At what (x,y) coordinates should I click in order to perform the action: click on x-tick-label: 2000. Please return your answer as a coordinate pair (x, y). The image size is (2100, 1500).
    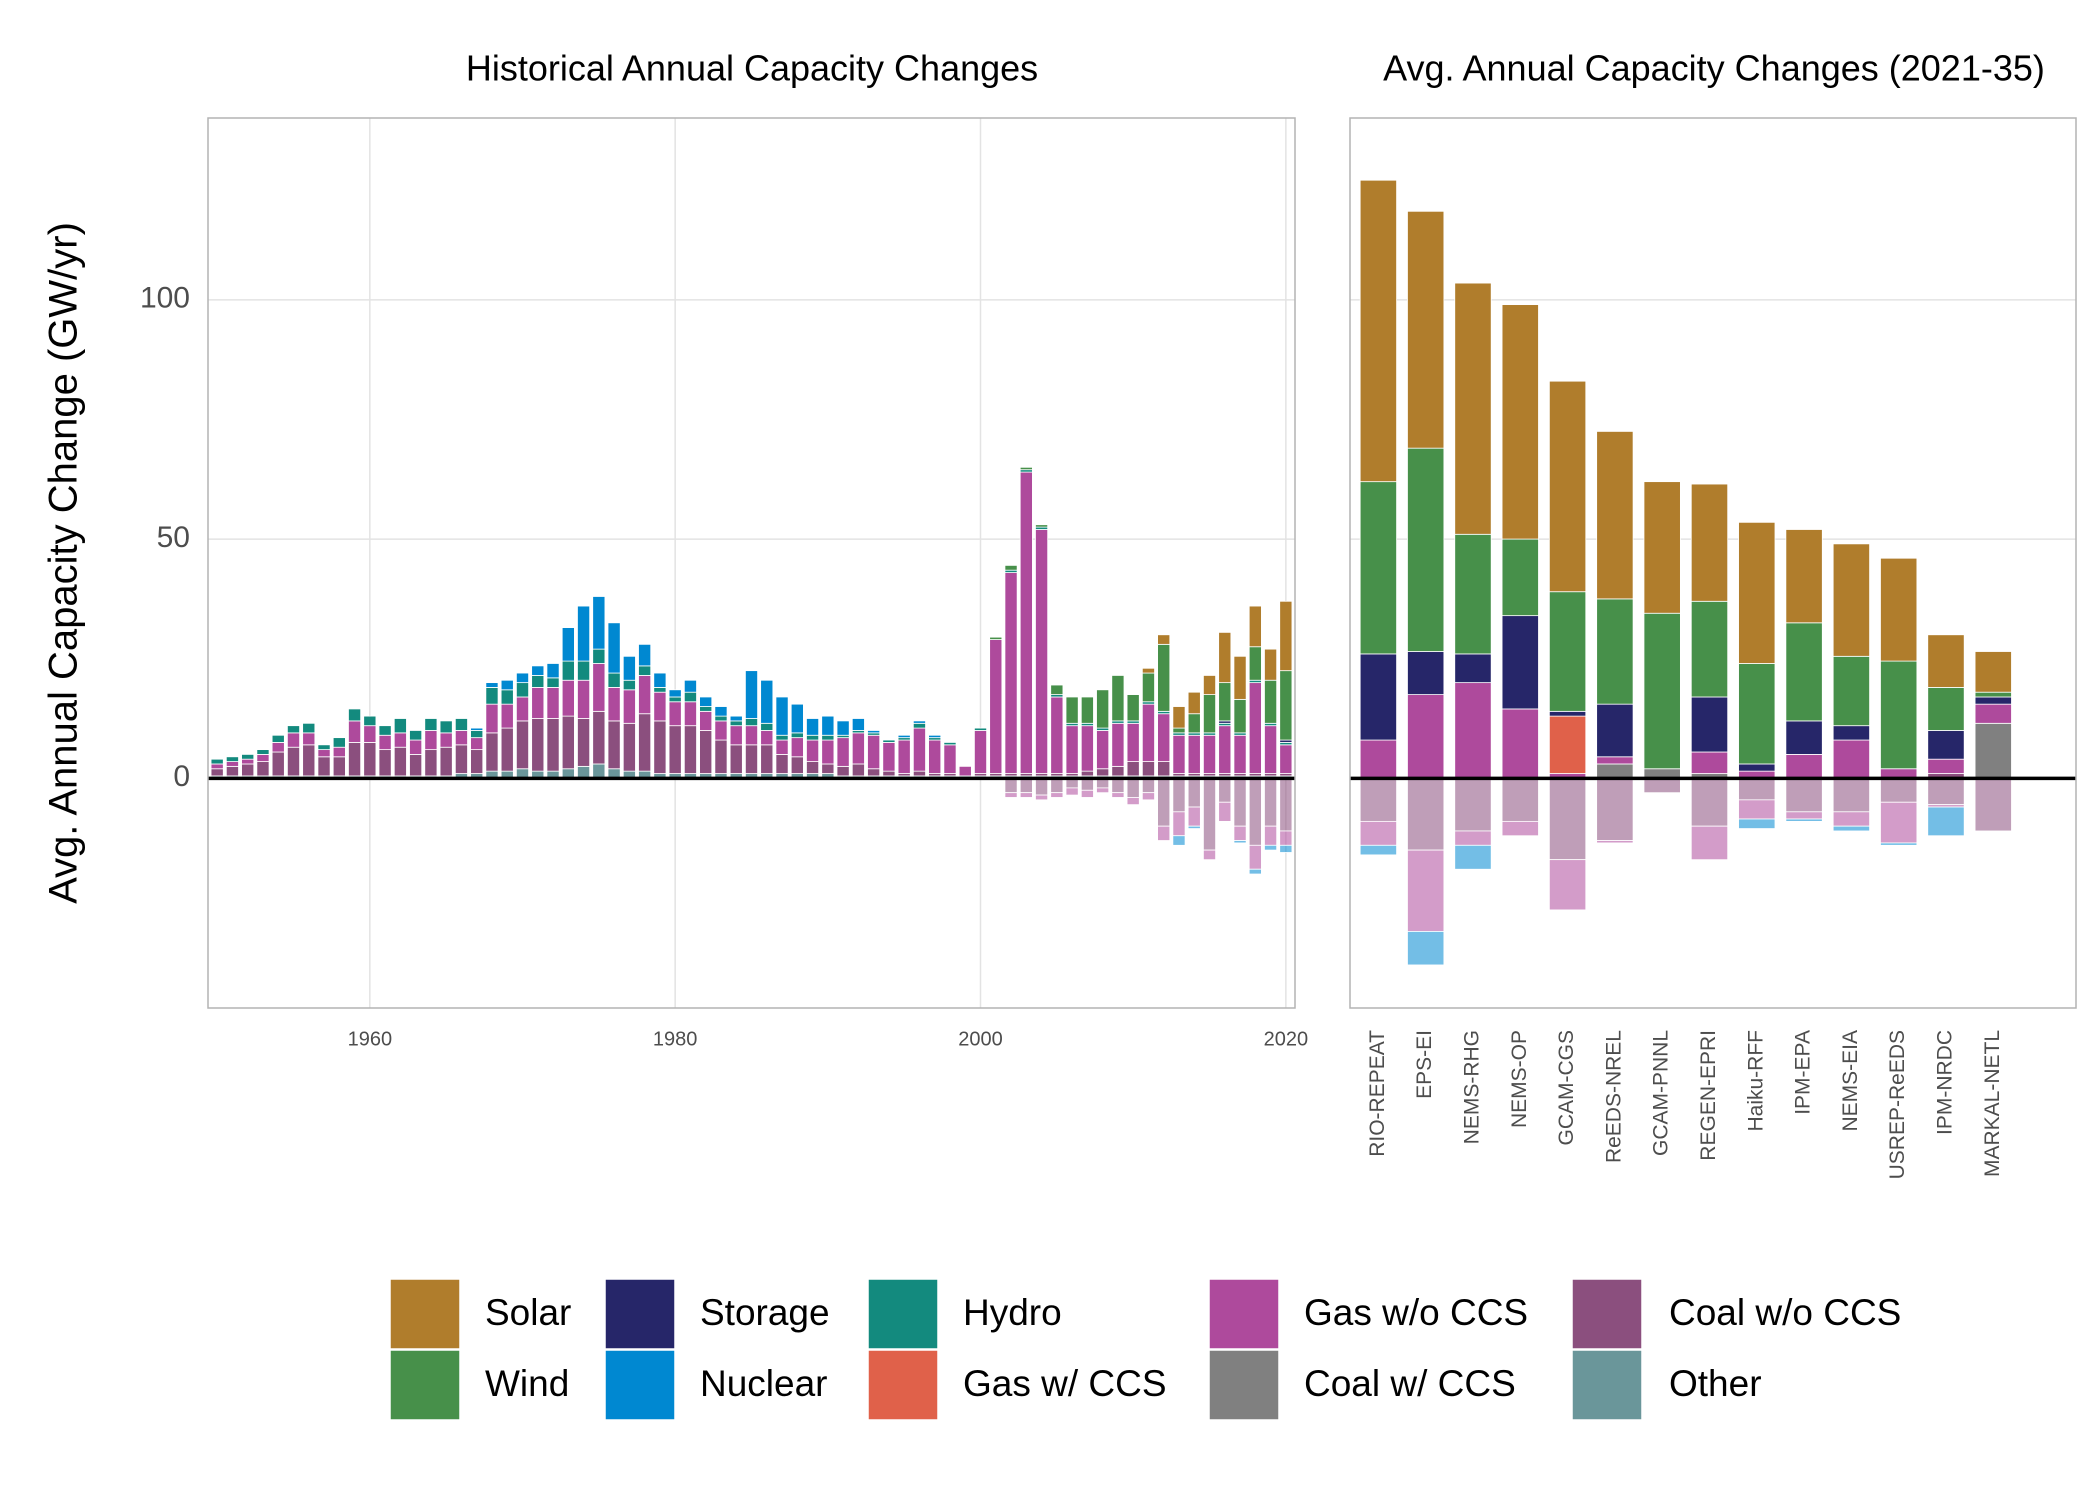
    Looking at the image, I should click on (980, 1039).